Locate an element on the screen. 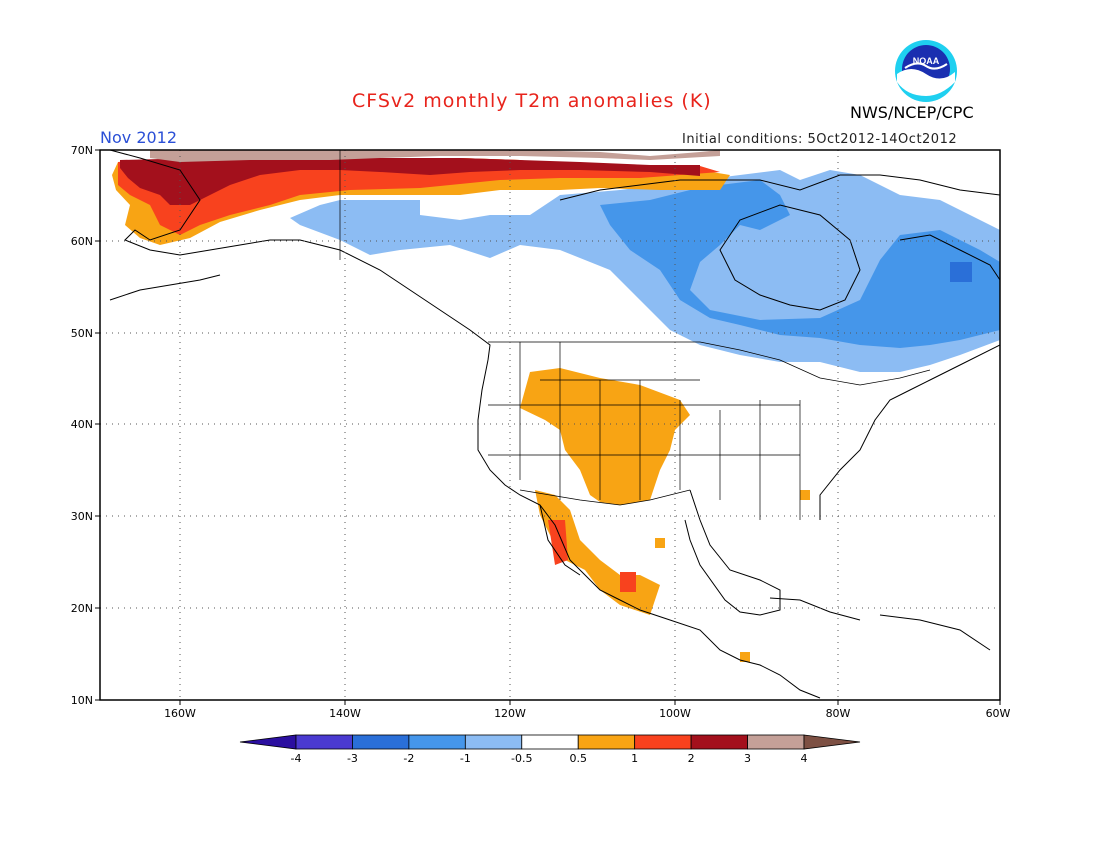 This screenshot has width=1100, height=850. logo-text: NOAA is located at coordinates (926, 61).